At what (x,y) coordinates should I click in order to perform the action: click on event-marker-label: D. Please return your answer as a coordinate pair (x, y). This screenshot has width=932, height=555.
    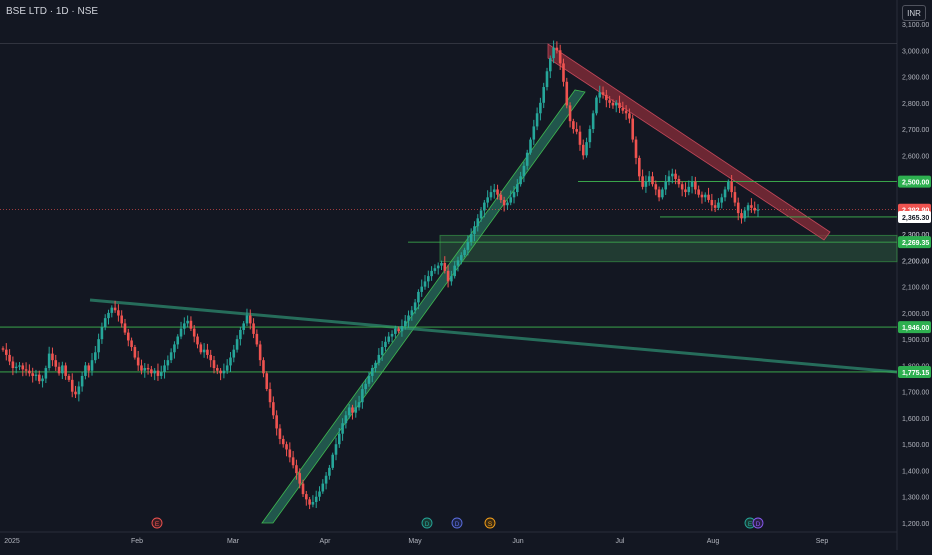
    Looking at the image, I should click on (427, 524).